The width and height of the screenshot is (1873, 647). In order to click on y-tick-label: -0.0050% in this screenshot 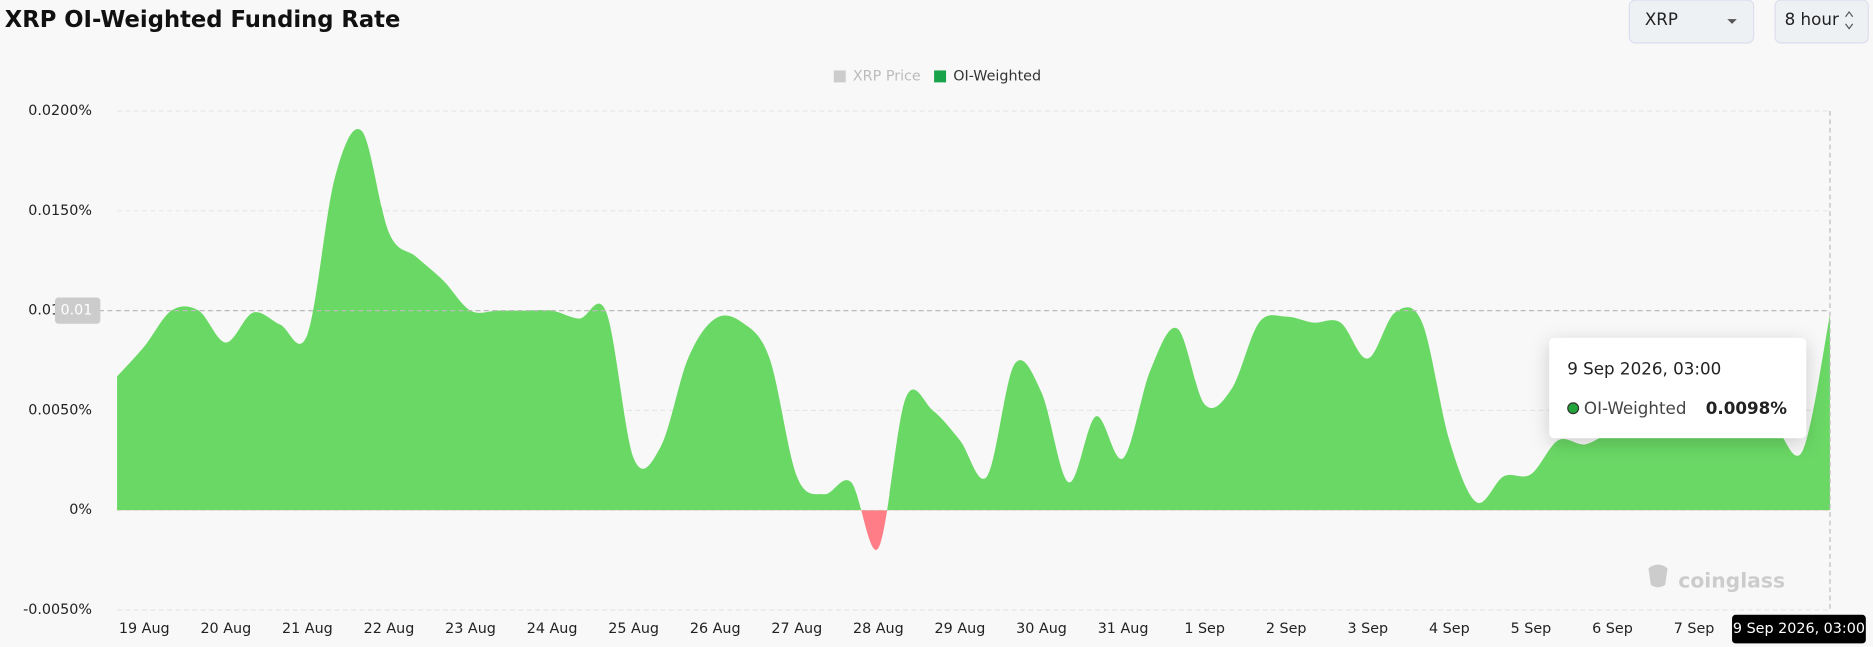, I will do `click(57, 610)`.